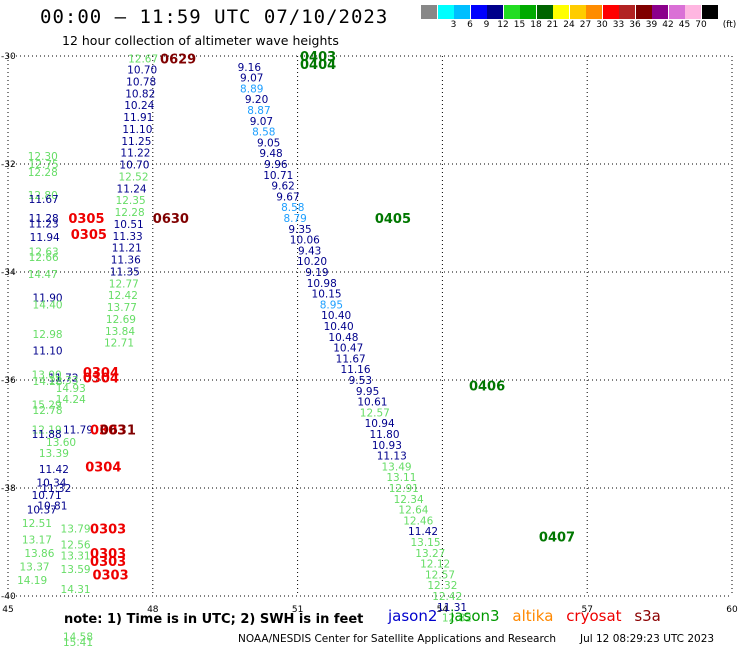 The width and height of the screenshot is (740, 650). What do you see at coordinates (8, 597) in the screenshot?
I see `y-tick-label: -40` at bounding box center [8, 597].